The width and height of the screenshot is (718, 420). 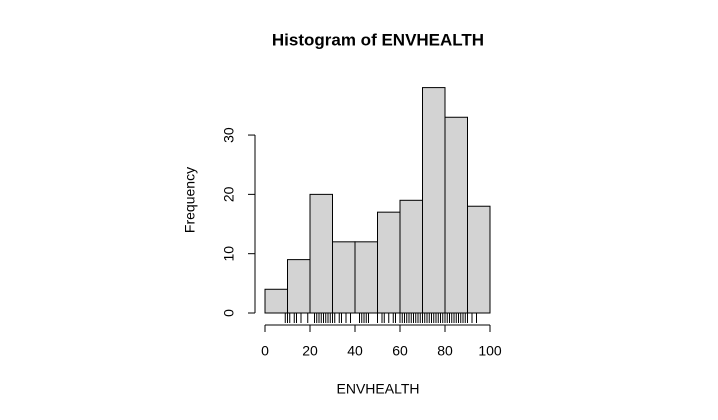 I want to click on x-tick-label: 20, so click(x=310, y=351).